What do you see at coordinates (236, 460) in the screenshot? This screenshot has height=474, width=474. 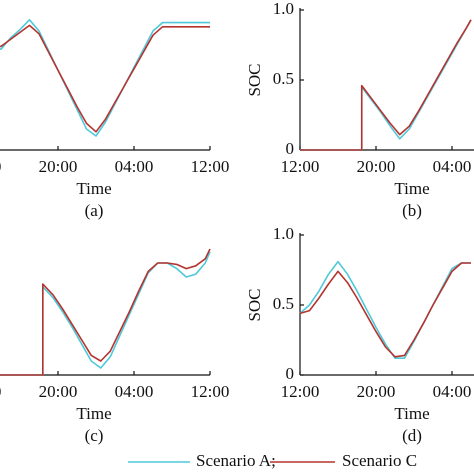 I see `legend-label: Scenario A;` at bounding box center [236, 460].